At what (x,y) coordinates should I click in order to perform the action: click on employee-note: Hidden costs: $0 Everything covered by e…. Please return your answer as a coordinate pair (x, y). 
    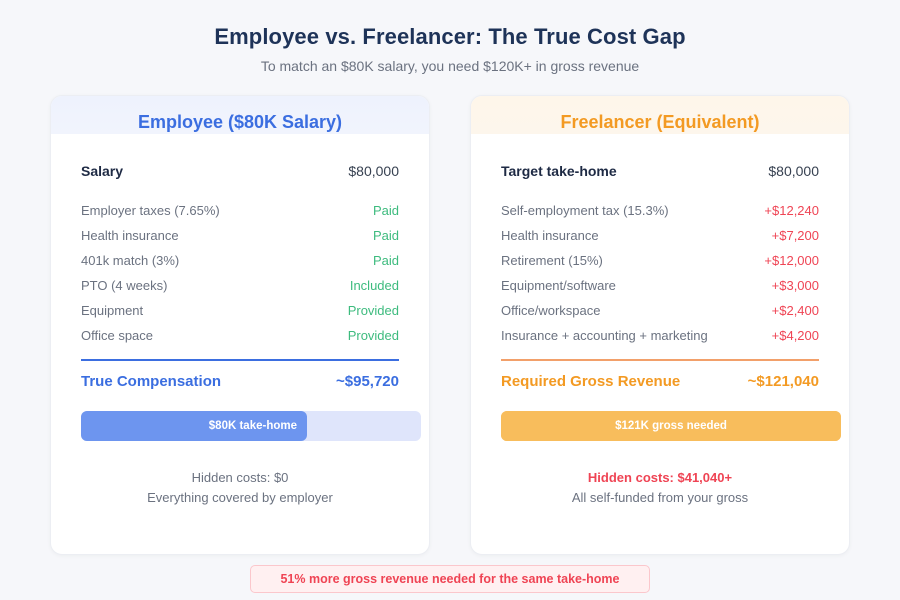
    Looking at the image, I should click on (240, 488).